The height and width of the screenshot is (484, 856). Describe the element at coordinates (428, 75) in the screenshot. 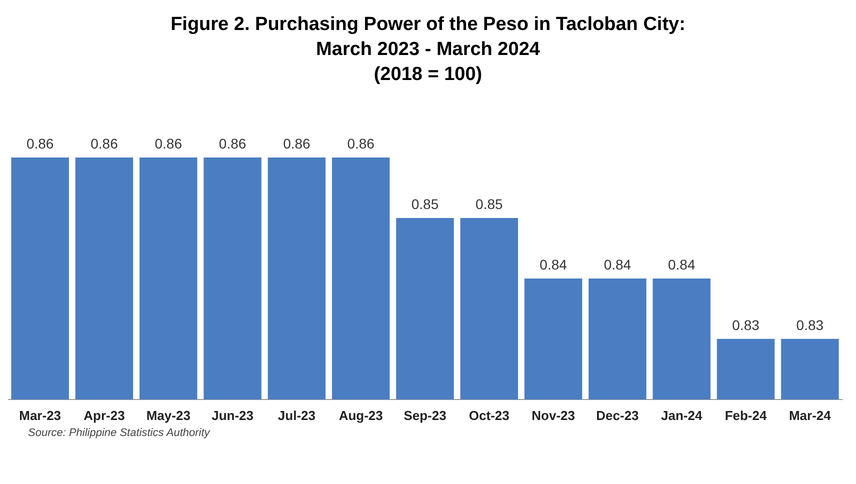

I see `chart-subtitle: (2018 = 100)` at that location.